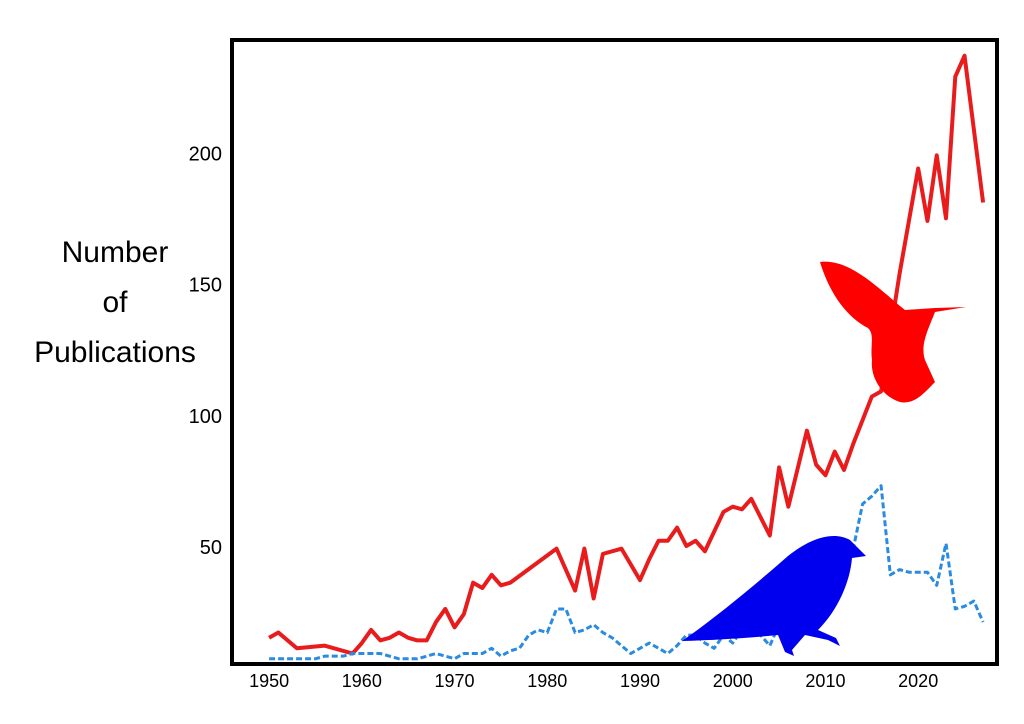 The width and height of the screenshot is (1024, 724). Describe the element at coordinates (640, 681) in the screenshot. I see `x-tick-label: 1990` at that location.